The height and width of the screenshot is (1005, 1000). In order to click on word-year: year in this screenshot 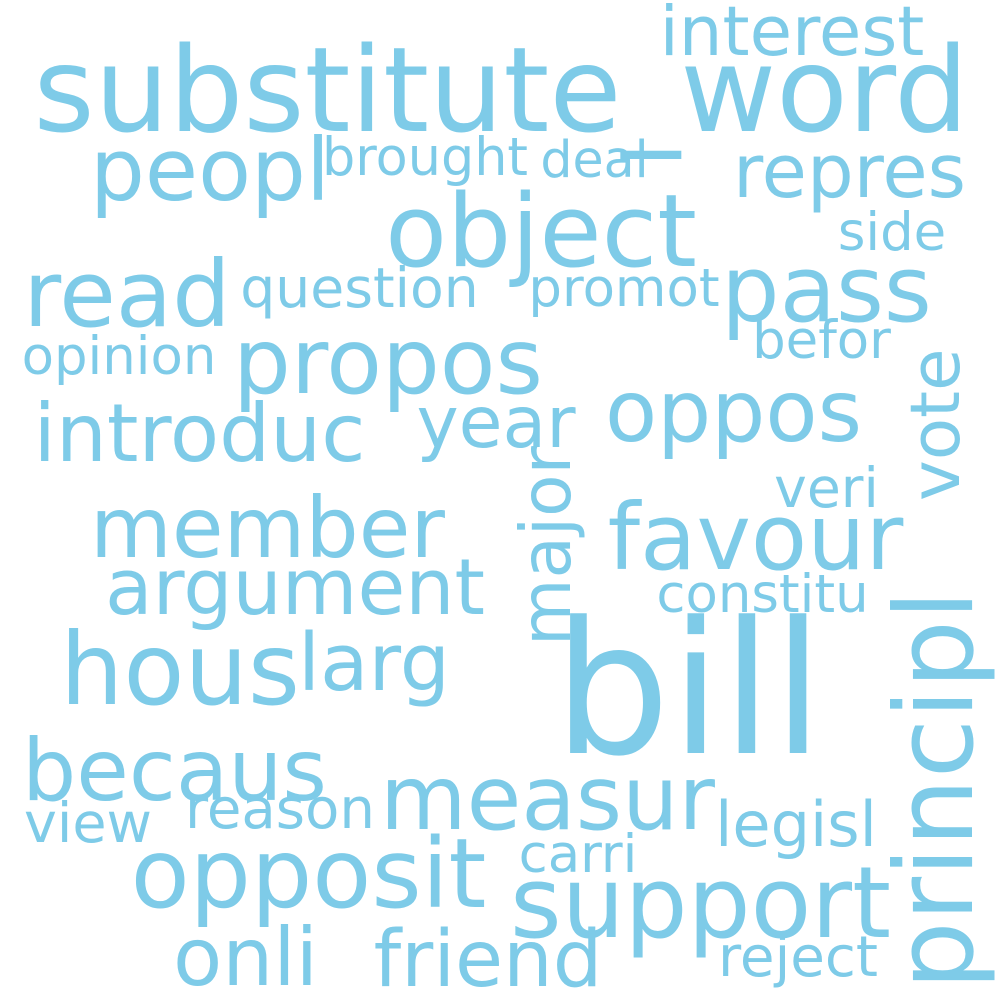, I will do `click(496, 423)`.